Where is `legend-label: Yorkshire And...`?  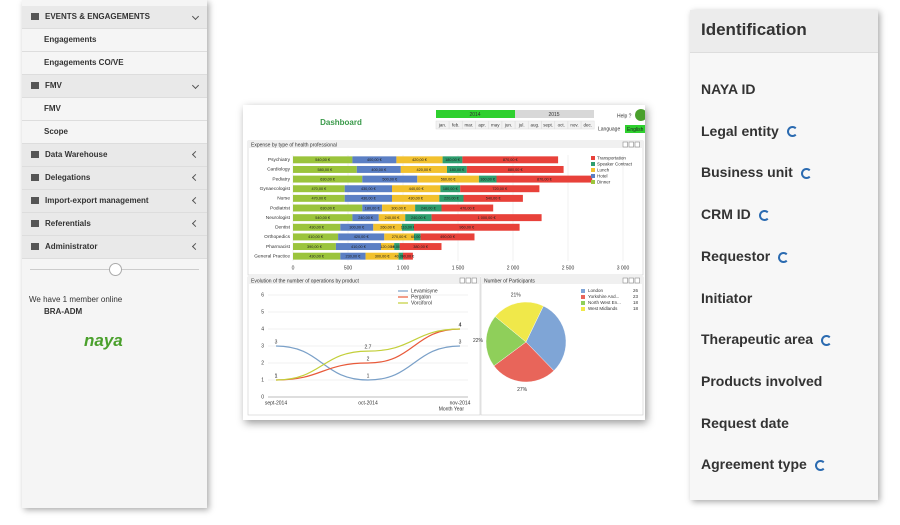 legend-label: Yorkshire And... is located at coordinates (603, 296).